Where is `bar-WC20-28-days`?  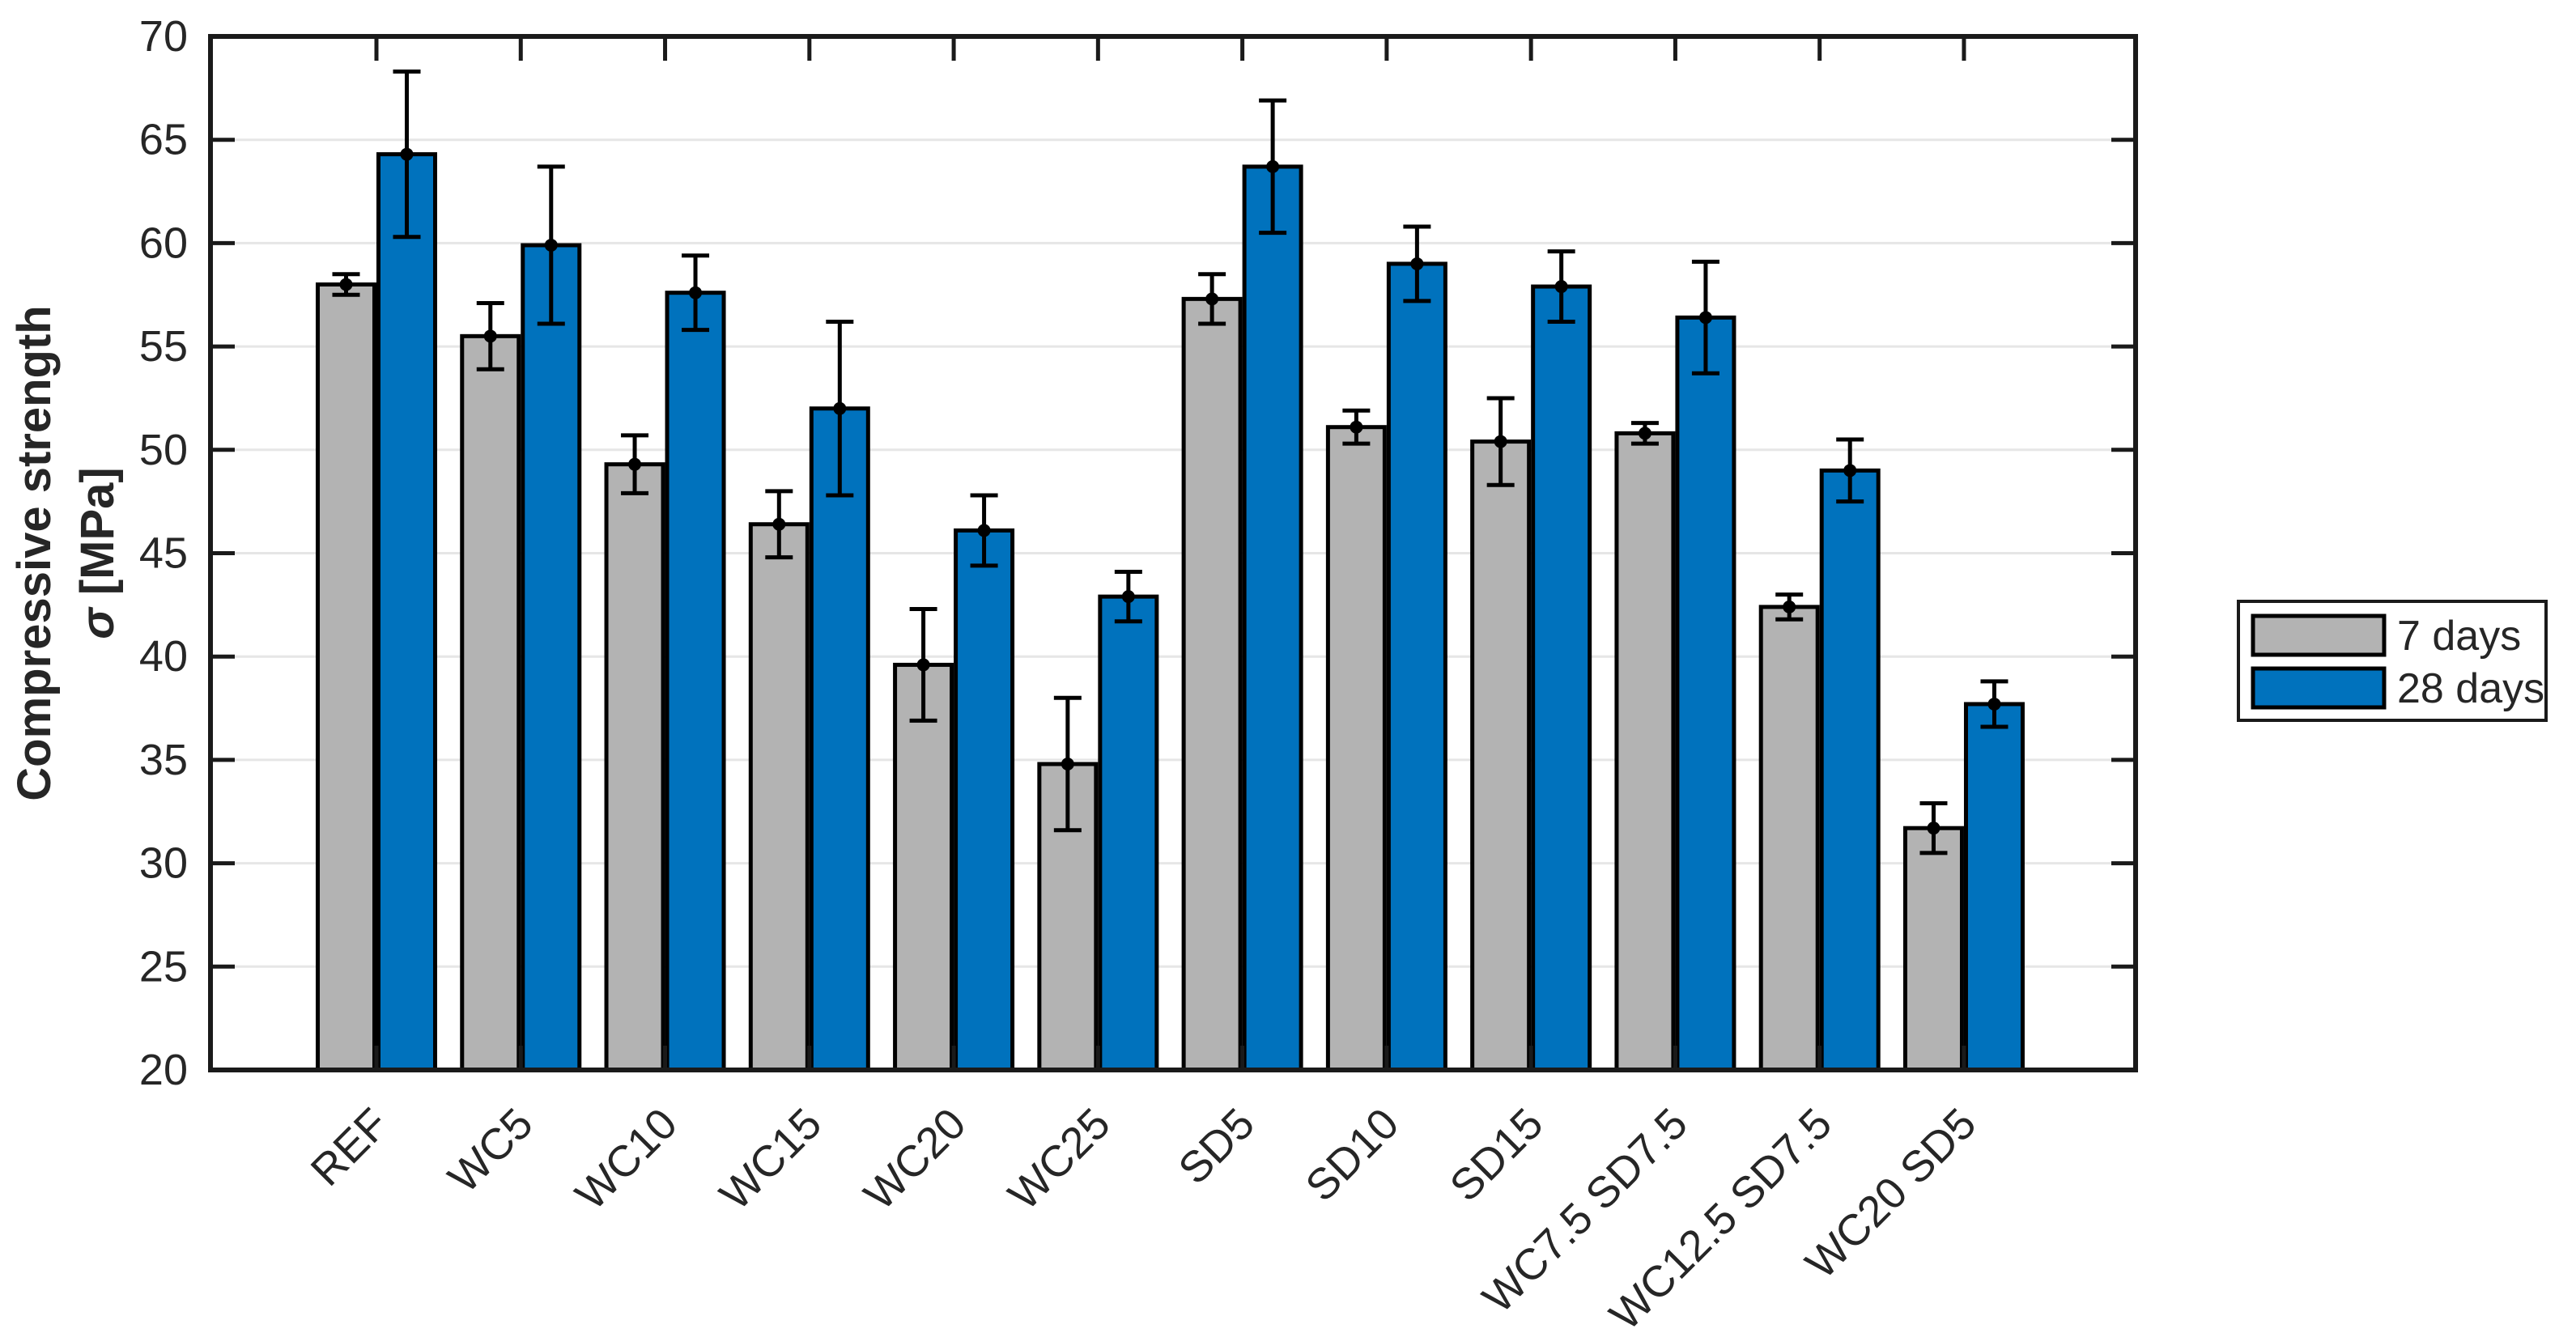
bar-WC20-28-days is located at coordinates (984, 800).